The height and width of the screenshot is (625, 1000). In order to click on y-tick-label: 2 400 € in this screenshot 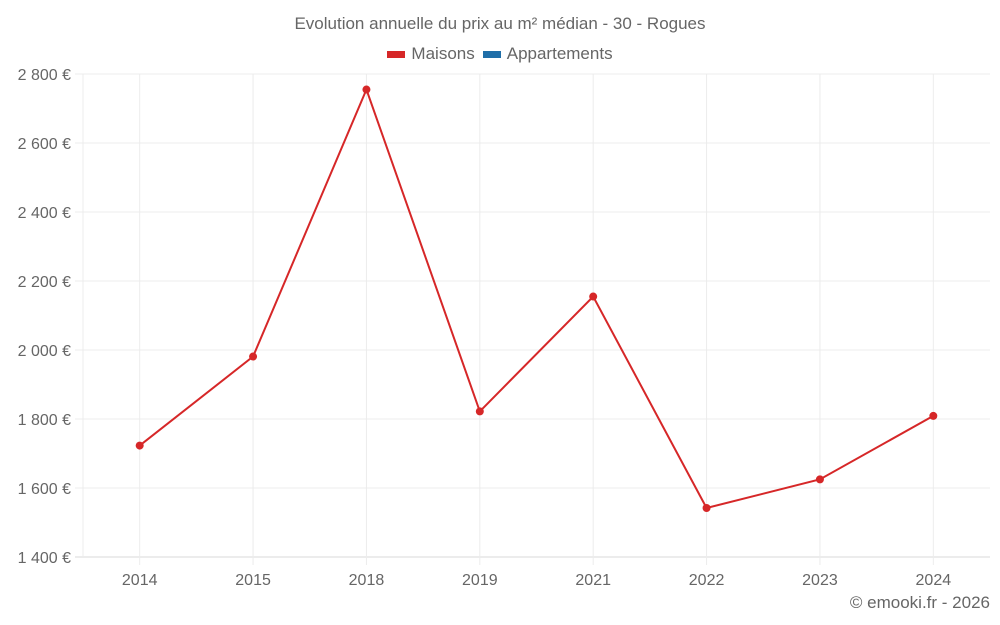, I will do `click(44, 213)`.